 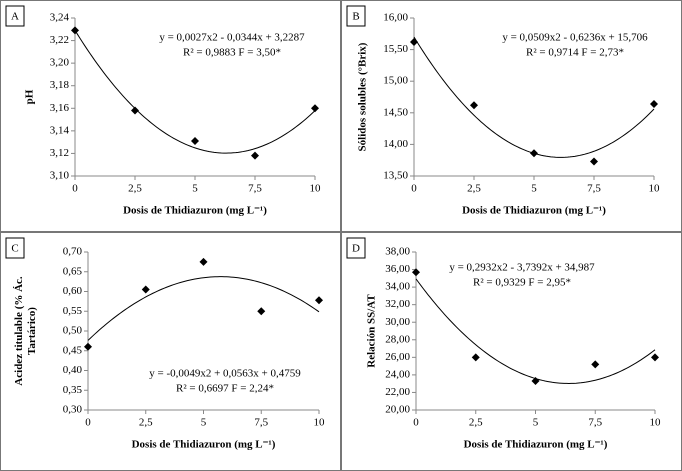 What do you see at coordinates (73, 291) in the screenshot?
I see `y-tick-label: 0,60` at bounding box center [73, 291].